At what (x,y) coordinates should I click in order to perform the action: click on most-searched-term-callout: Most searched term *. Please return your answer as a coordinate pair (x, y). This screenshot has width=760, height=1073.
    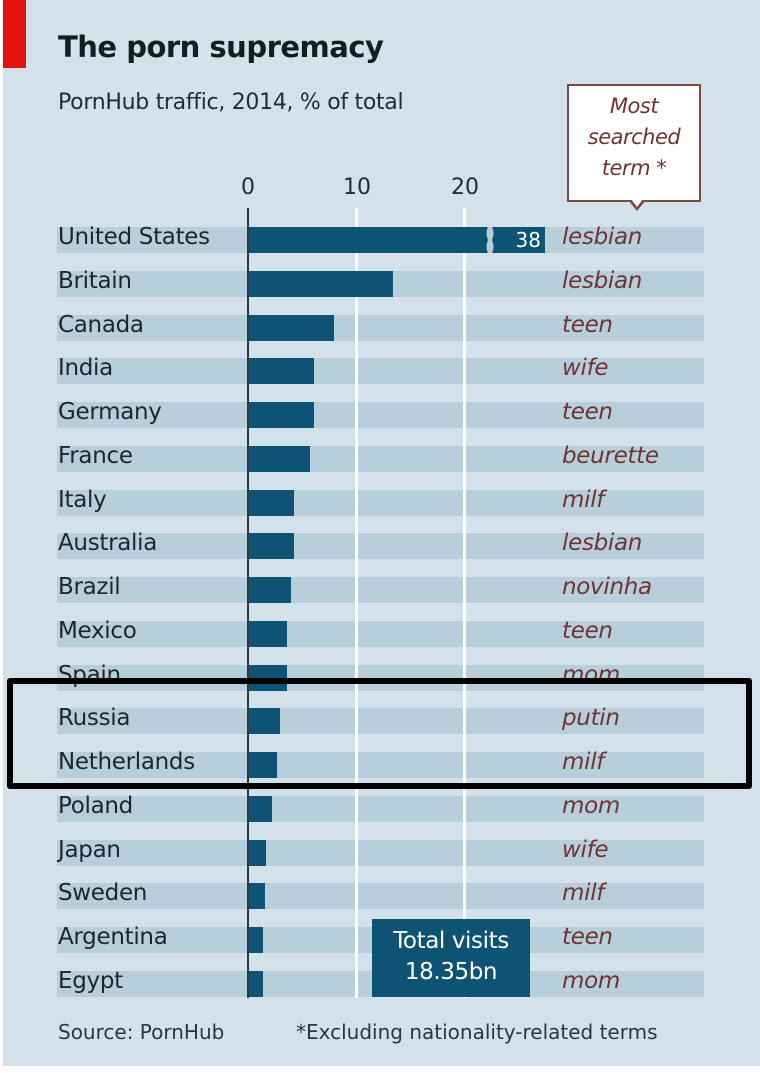
    Looking at the image, I should click on (634, 143).